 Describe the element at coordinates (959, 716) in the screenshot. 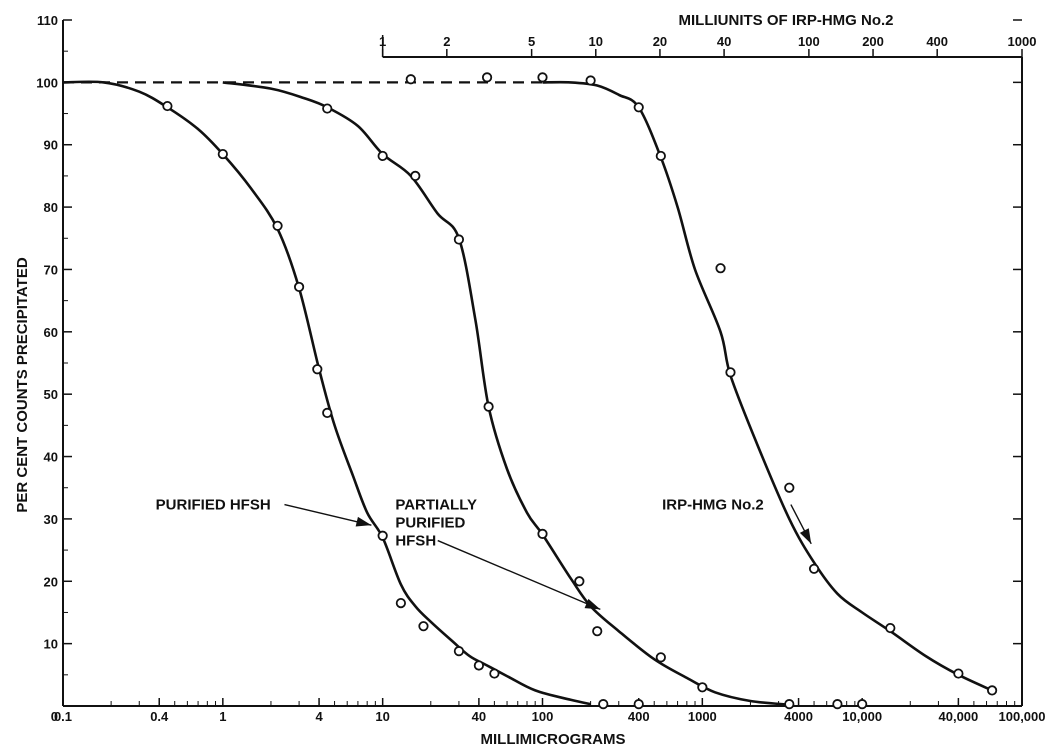

I see `x-tick-label: 40,000` at that location.